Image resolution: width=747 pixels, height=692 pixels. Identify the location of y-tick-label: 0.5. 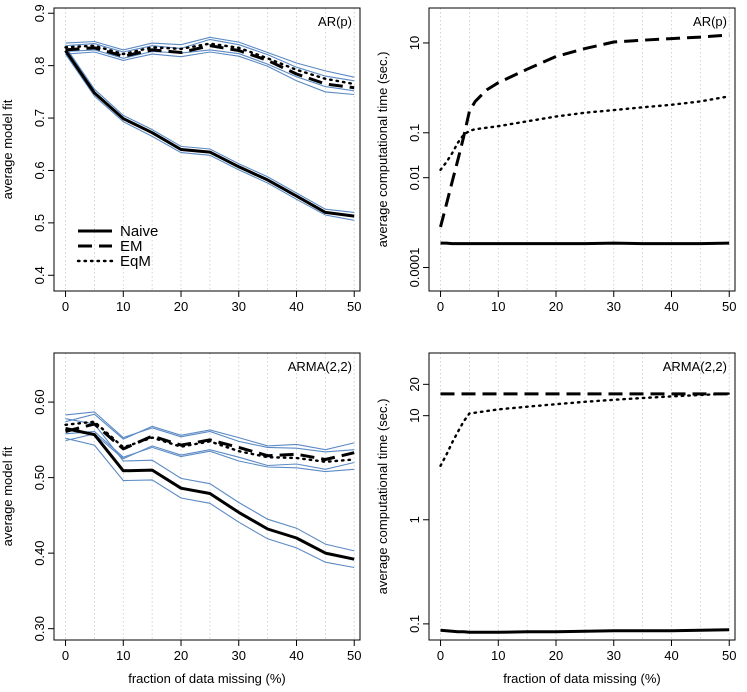
(39, 223).